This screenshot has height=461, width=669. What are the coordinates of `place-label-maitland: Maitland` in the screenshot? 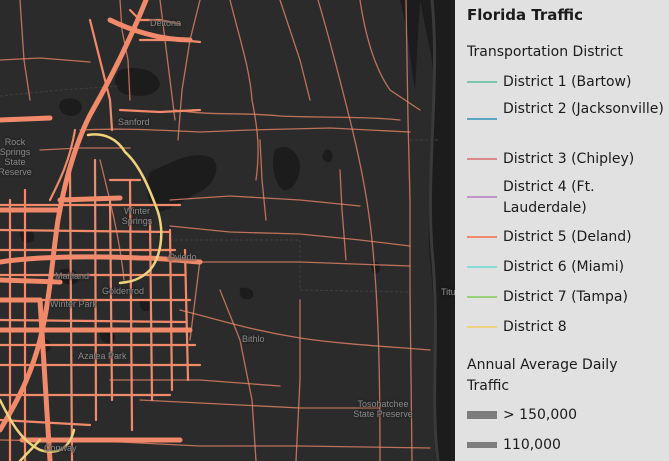 It's located at (72, 276).